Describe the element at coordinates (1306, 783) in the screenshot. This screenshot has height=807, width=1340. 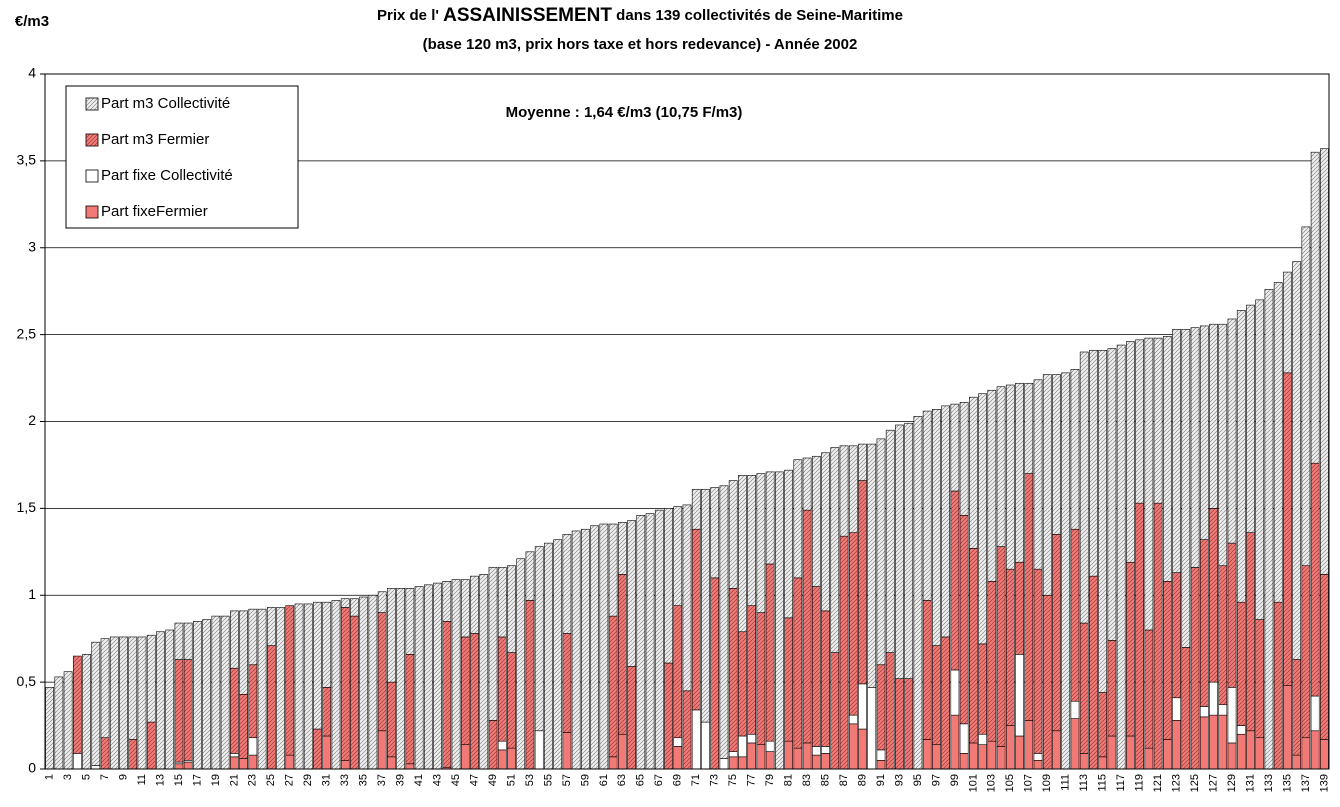
I see `x-tick-label: 137` at that location.